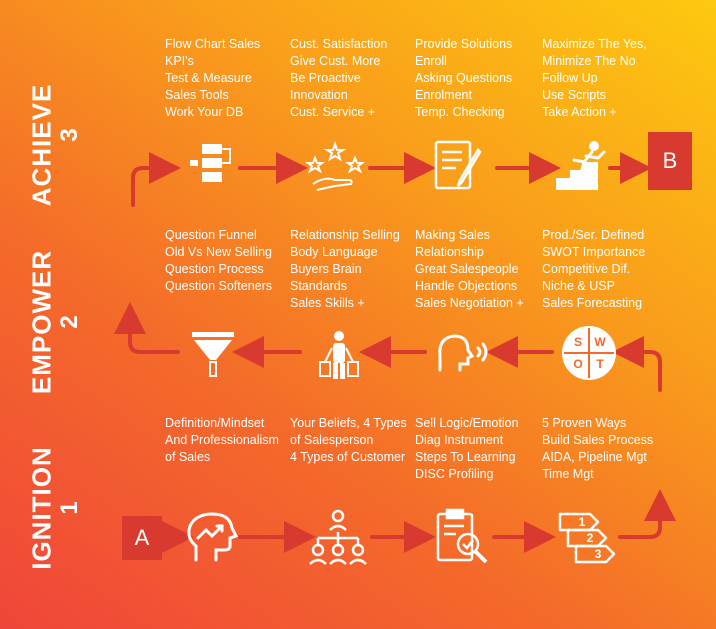 Image resolution: width=716 pixels, height=629 pixels. Describe the element at coordinates (449, 252) in the screenshot. I see `topic-line: Relationship` at that location.